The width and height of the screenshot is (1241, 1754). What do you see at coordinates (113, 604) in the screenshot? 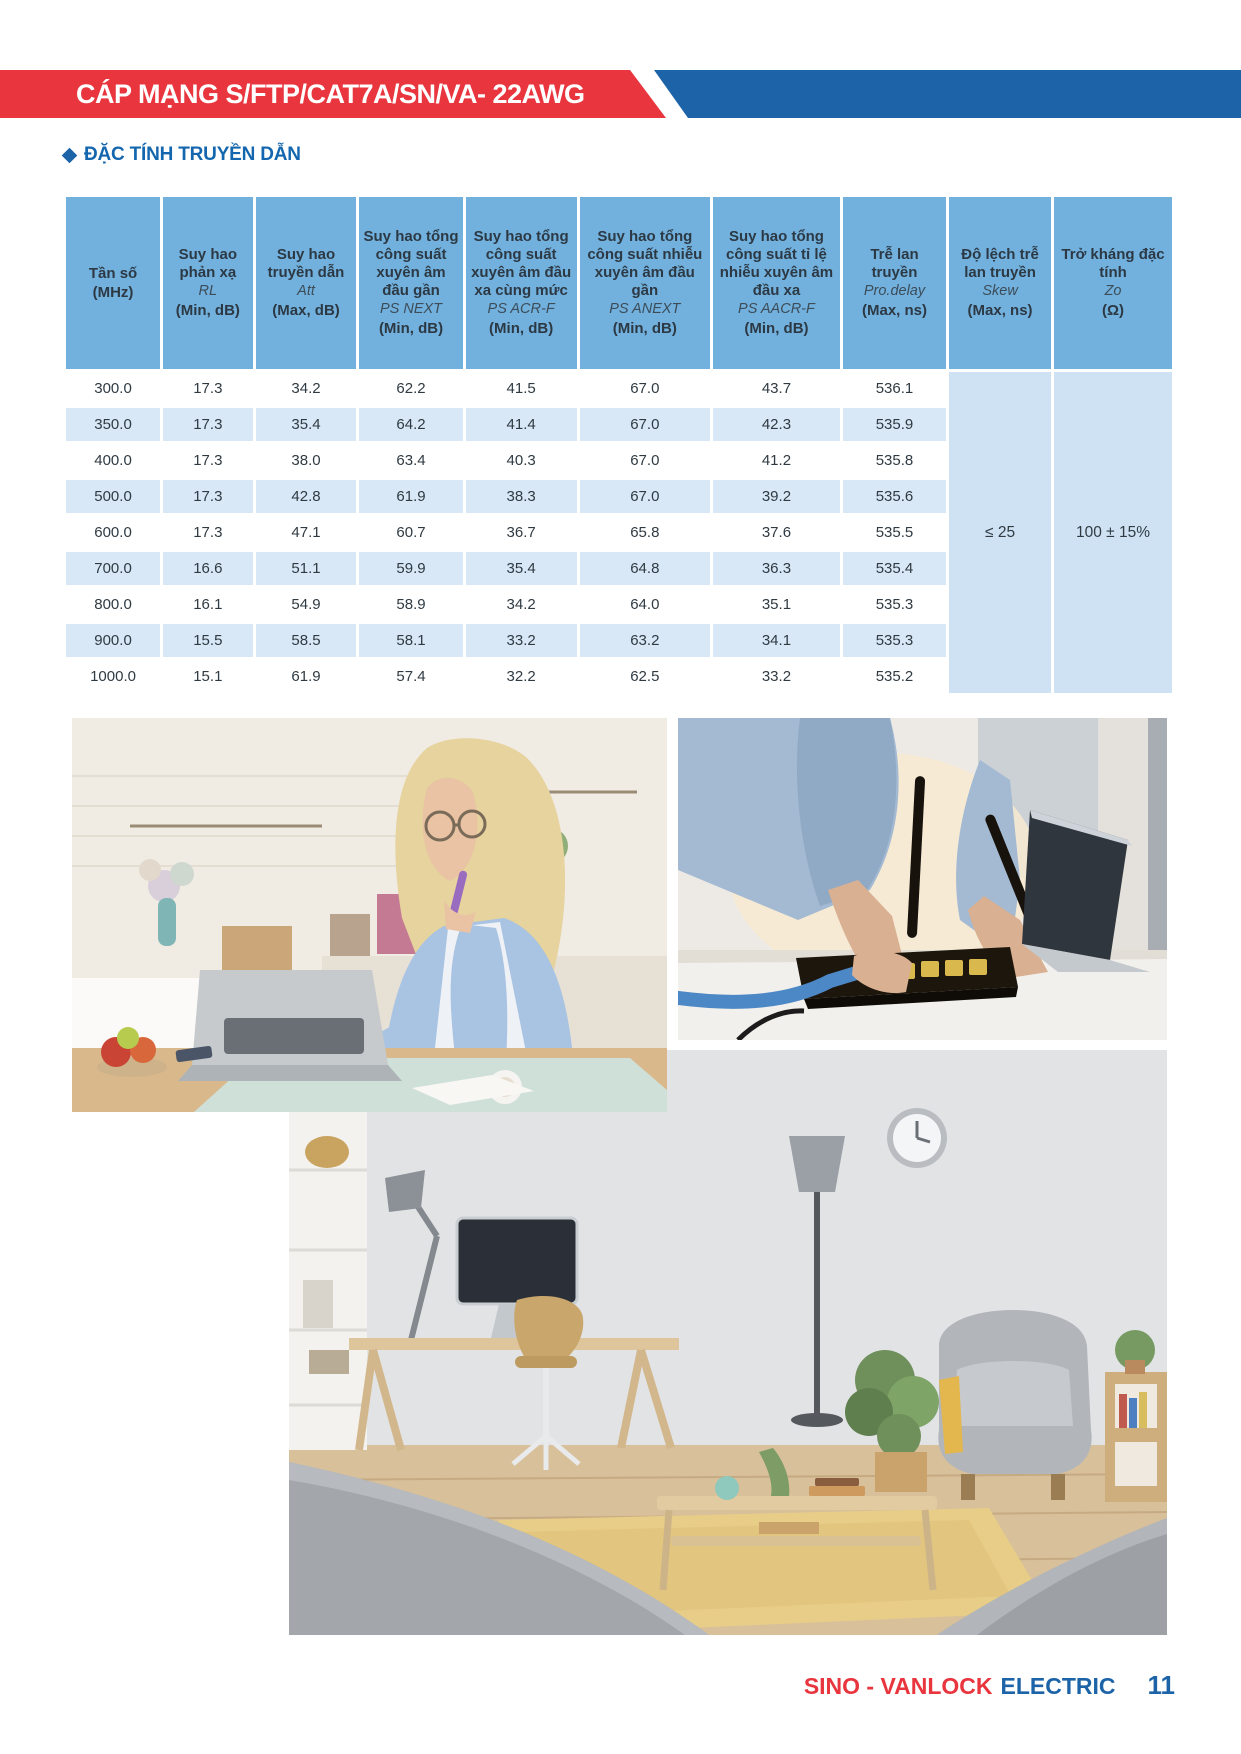
I see `table-cell: 800.0` at bounding box center [113, 604].